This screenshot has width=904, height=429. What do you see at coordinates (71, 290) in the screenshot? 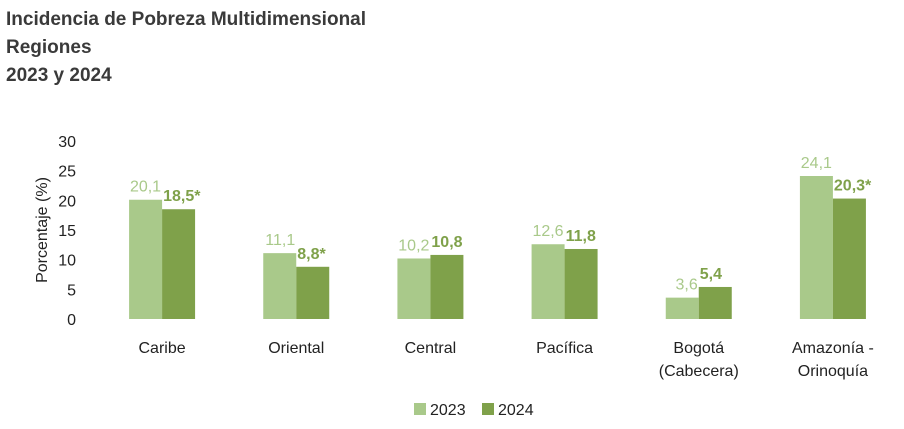
I see `y-tick-label: 5` at bounding box center [71, 290].